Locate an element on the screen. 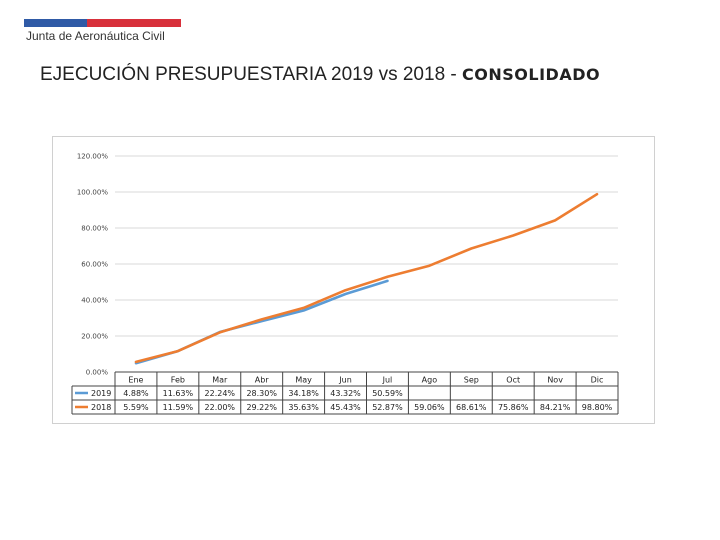 This screenshot has height=540, width=720. x-category-label: Nov is located at coordinates (555, 380).